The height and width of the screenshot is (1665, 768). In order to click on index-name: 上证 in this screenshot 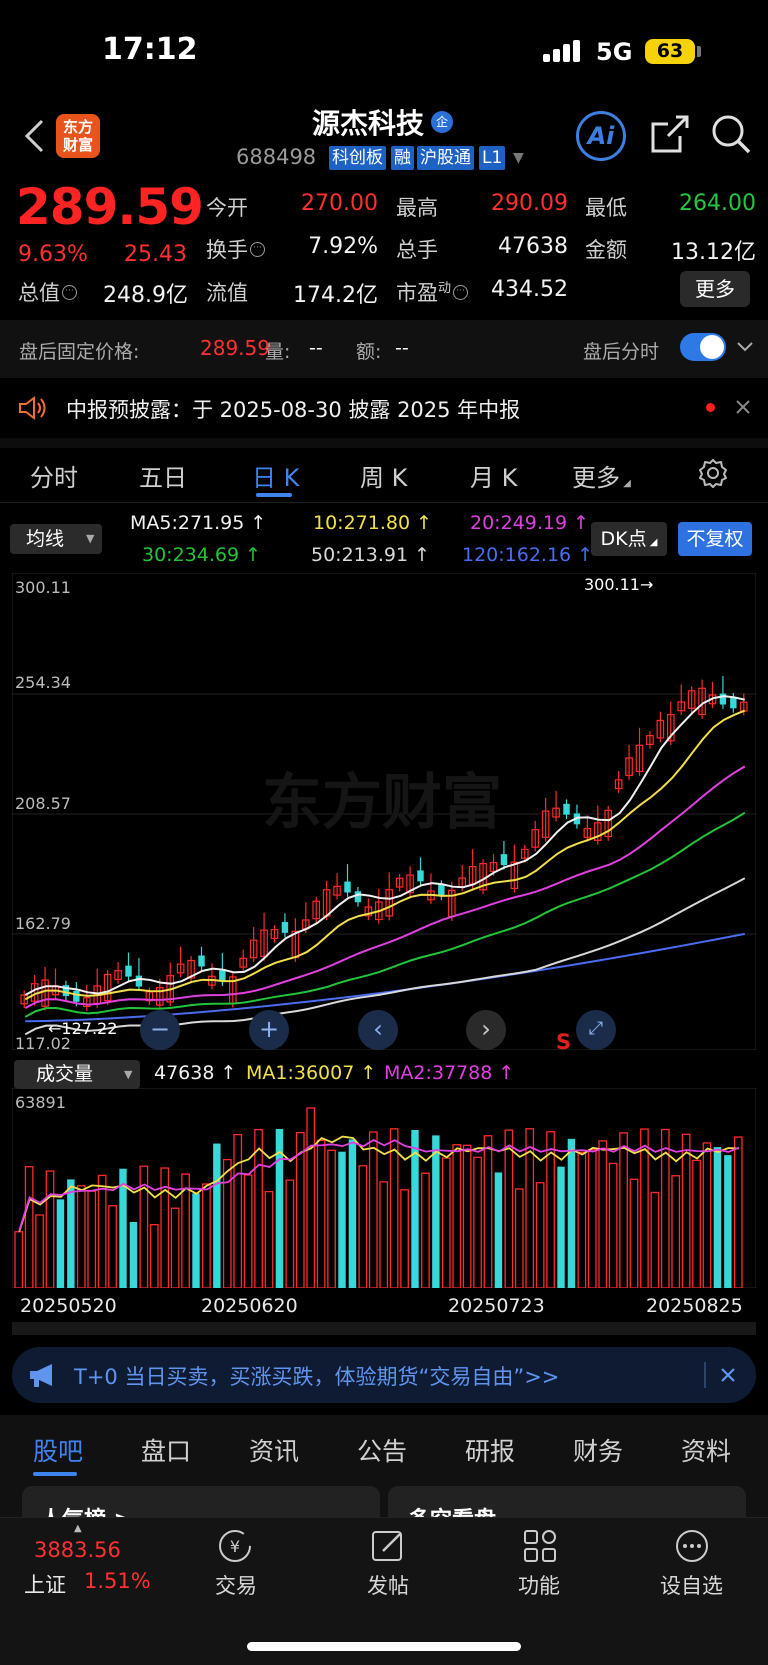, I will do `click(45, 1585)`.